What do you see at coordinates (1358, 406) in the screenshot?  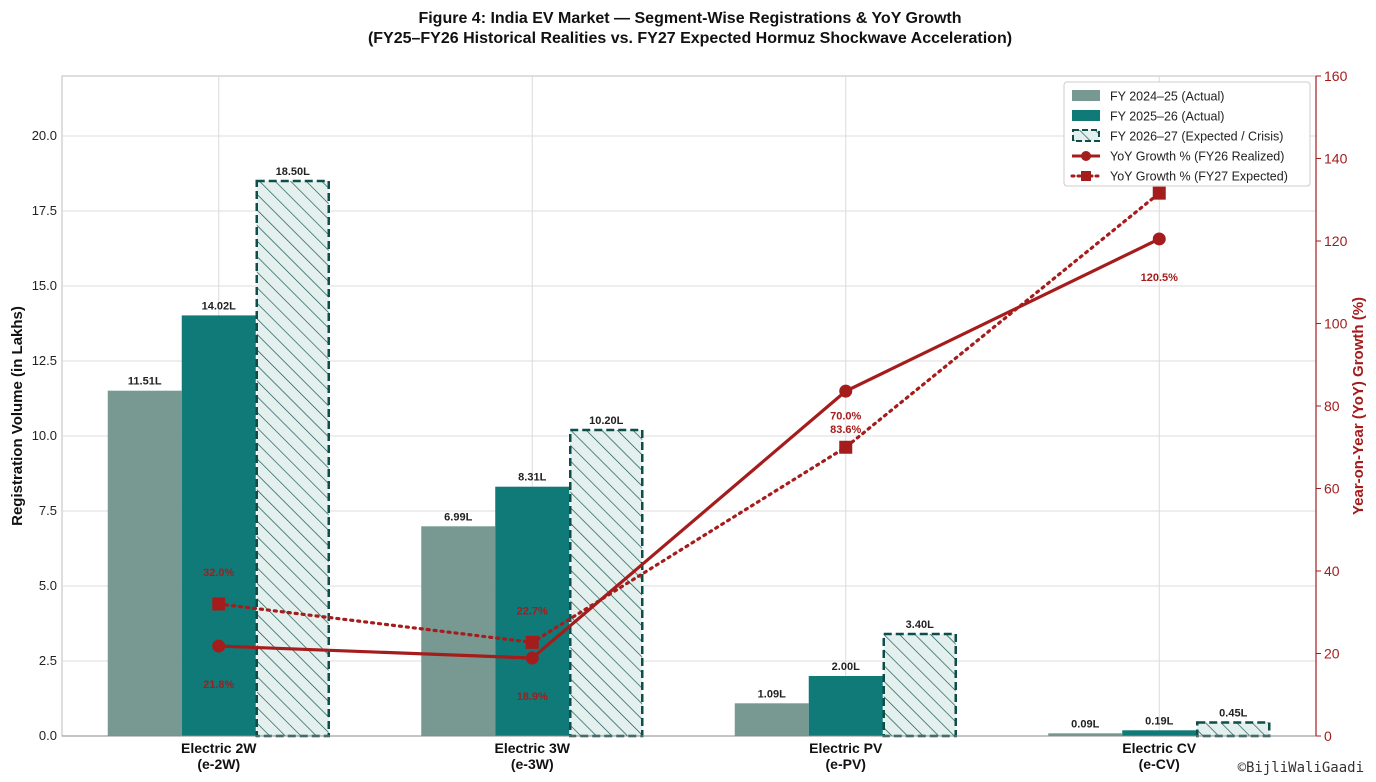 I see `y2-axis-label: Year-on-Year (YoY) Growth (%)` at bounding box center [1358, 406].